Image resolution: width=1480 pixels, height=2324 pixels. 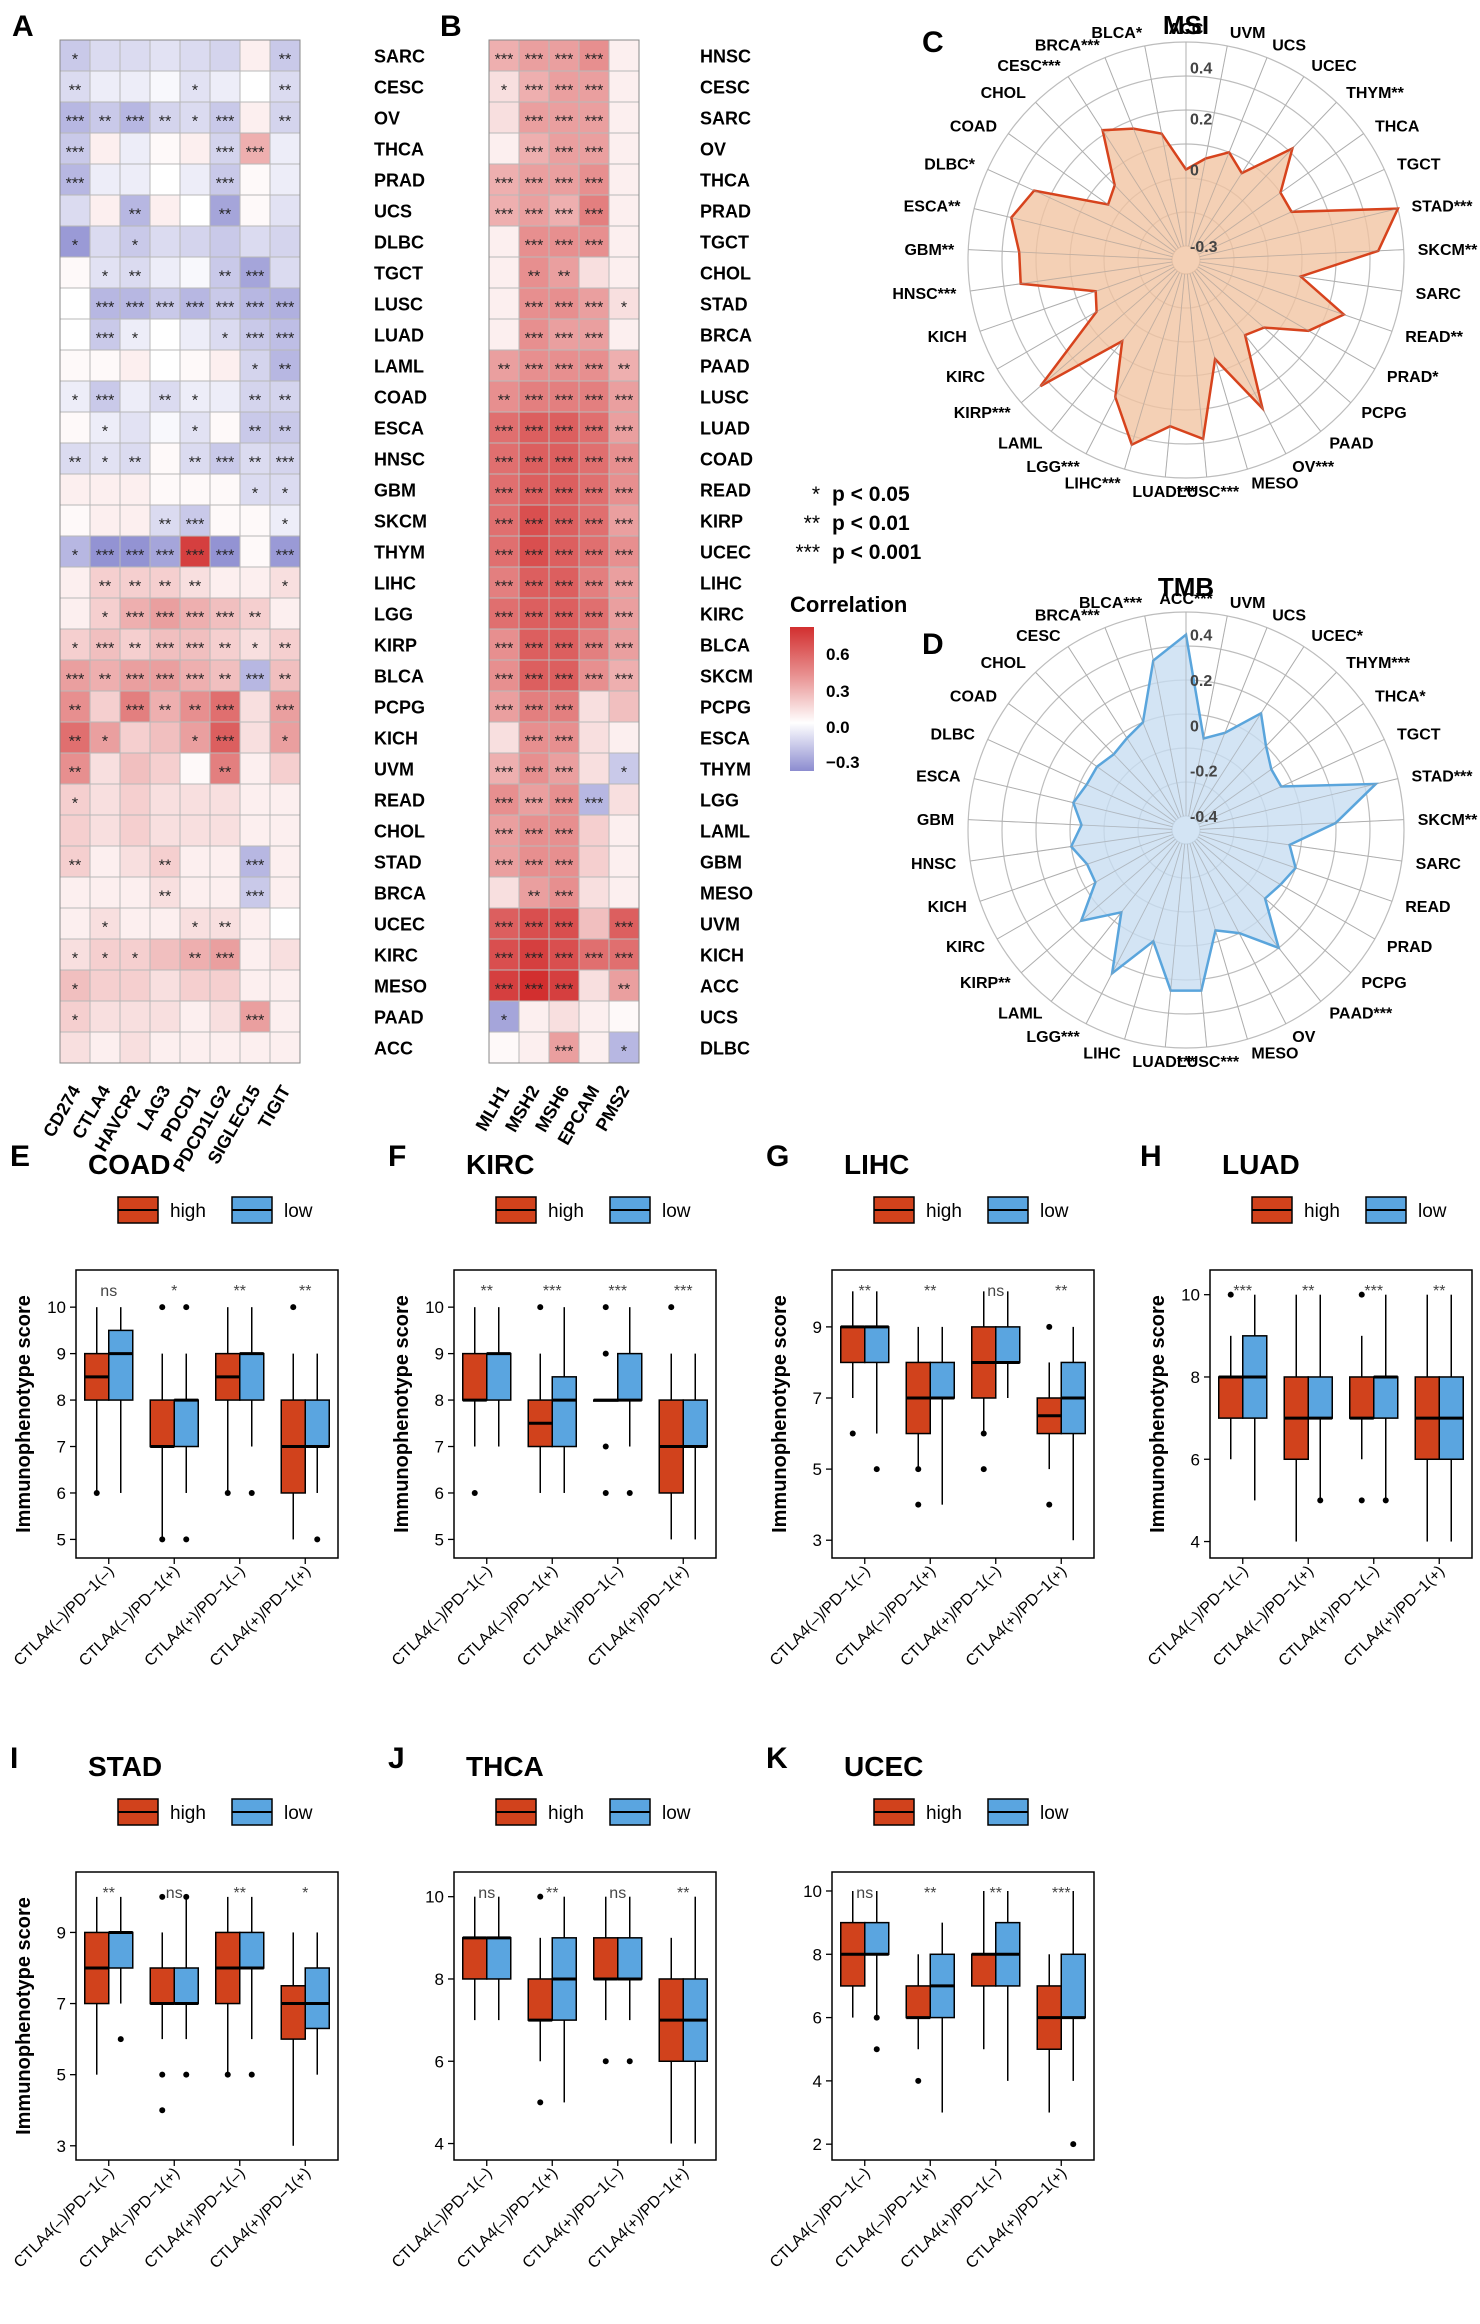 What do you see at coordinates (1313, 467) in the screenshot?
I see `radar-category-label: OV***` at bounding box center [1313, 467].